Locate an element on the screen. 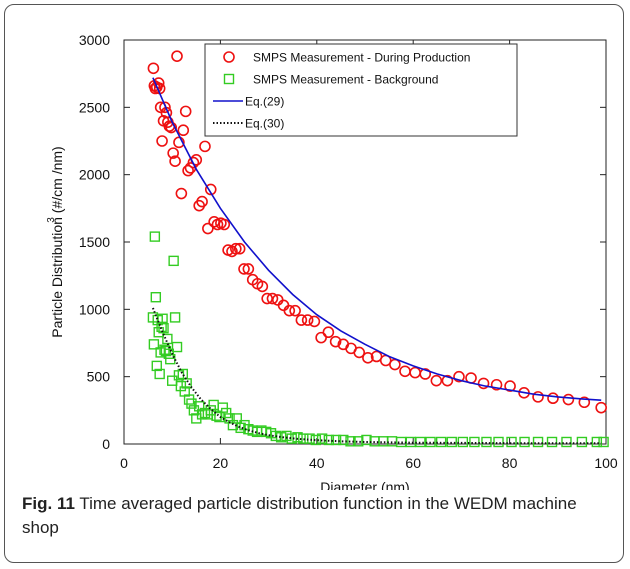  x-tick-label: 60 is located at coordinates (413, 463).